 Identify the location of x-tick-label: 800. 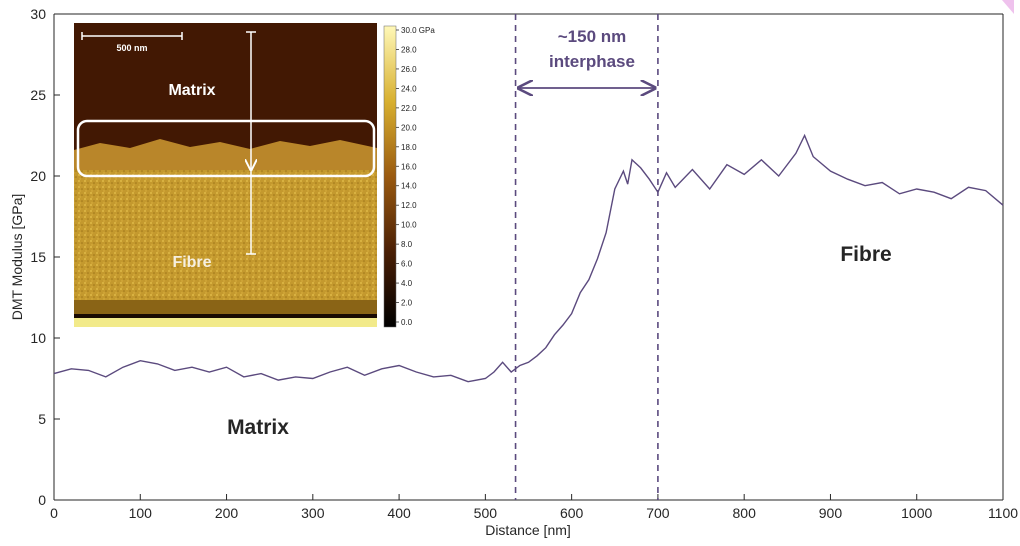
(745, 513).